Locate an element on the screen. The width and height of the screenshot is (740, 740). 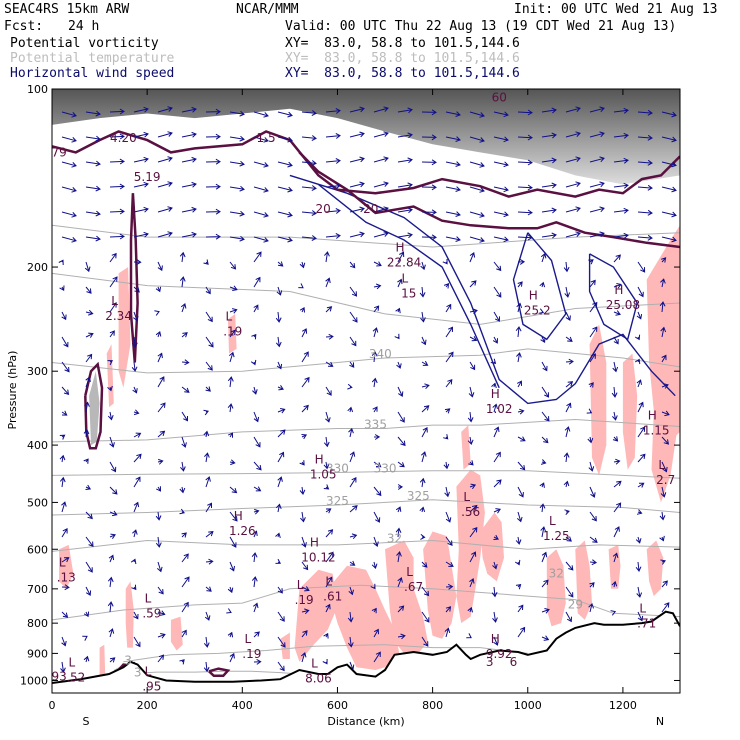
extremum-value-13: 10.12 is located at coordinates (318, 558).